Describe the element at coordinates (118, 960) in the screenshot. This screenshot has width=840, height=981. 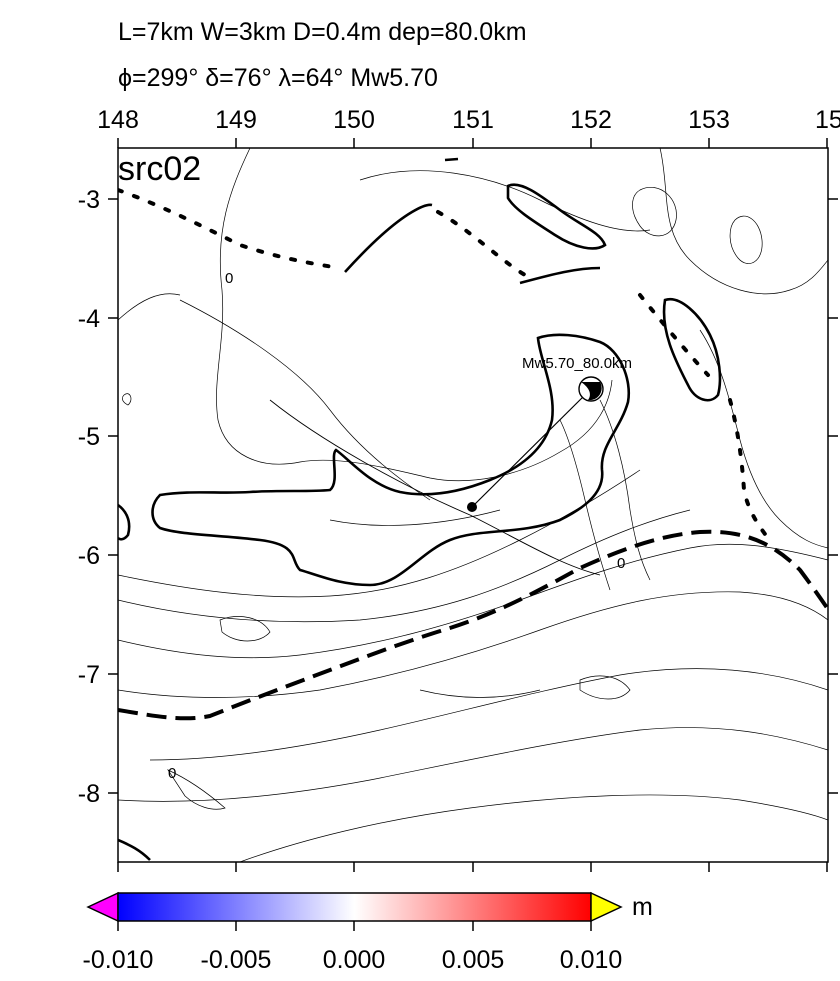
I see `colorbar-tick-label: -0.010` at that location.